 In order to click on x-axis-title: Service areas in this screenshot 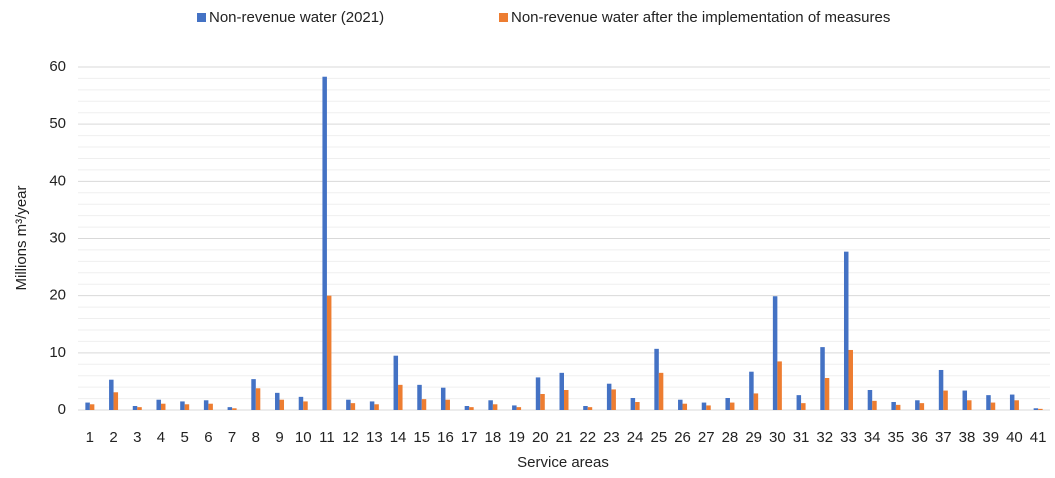, I will do `click(563, 462)`.